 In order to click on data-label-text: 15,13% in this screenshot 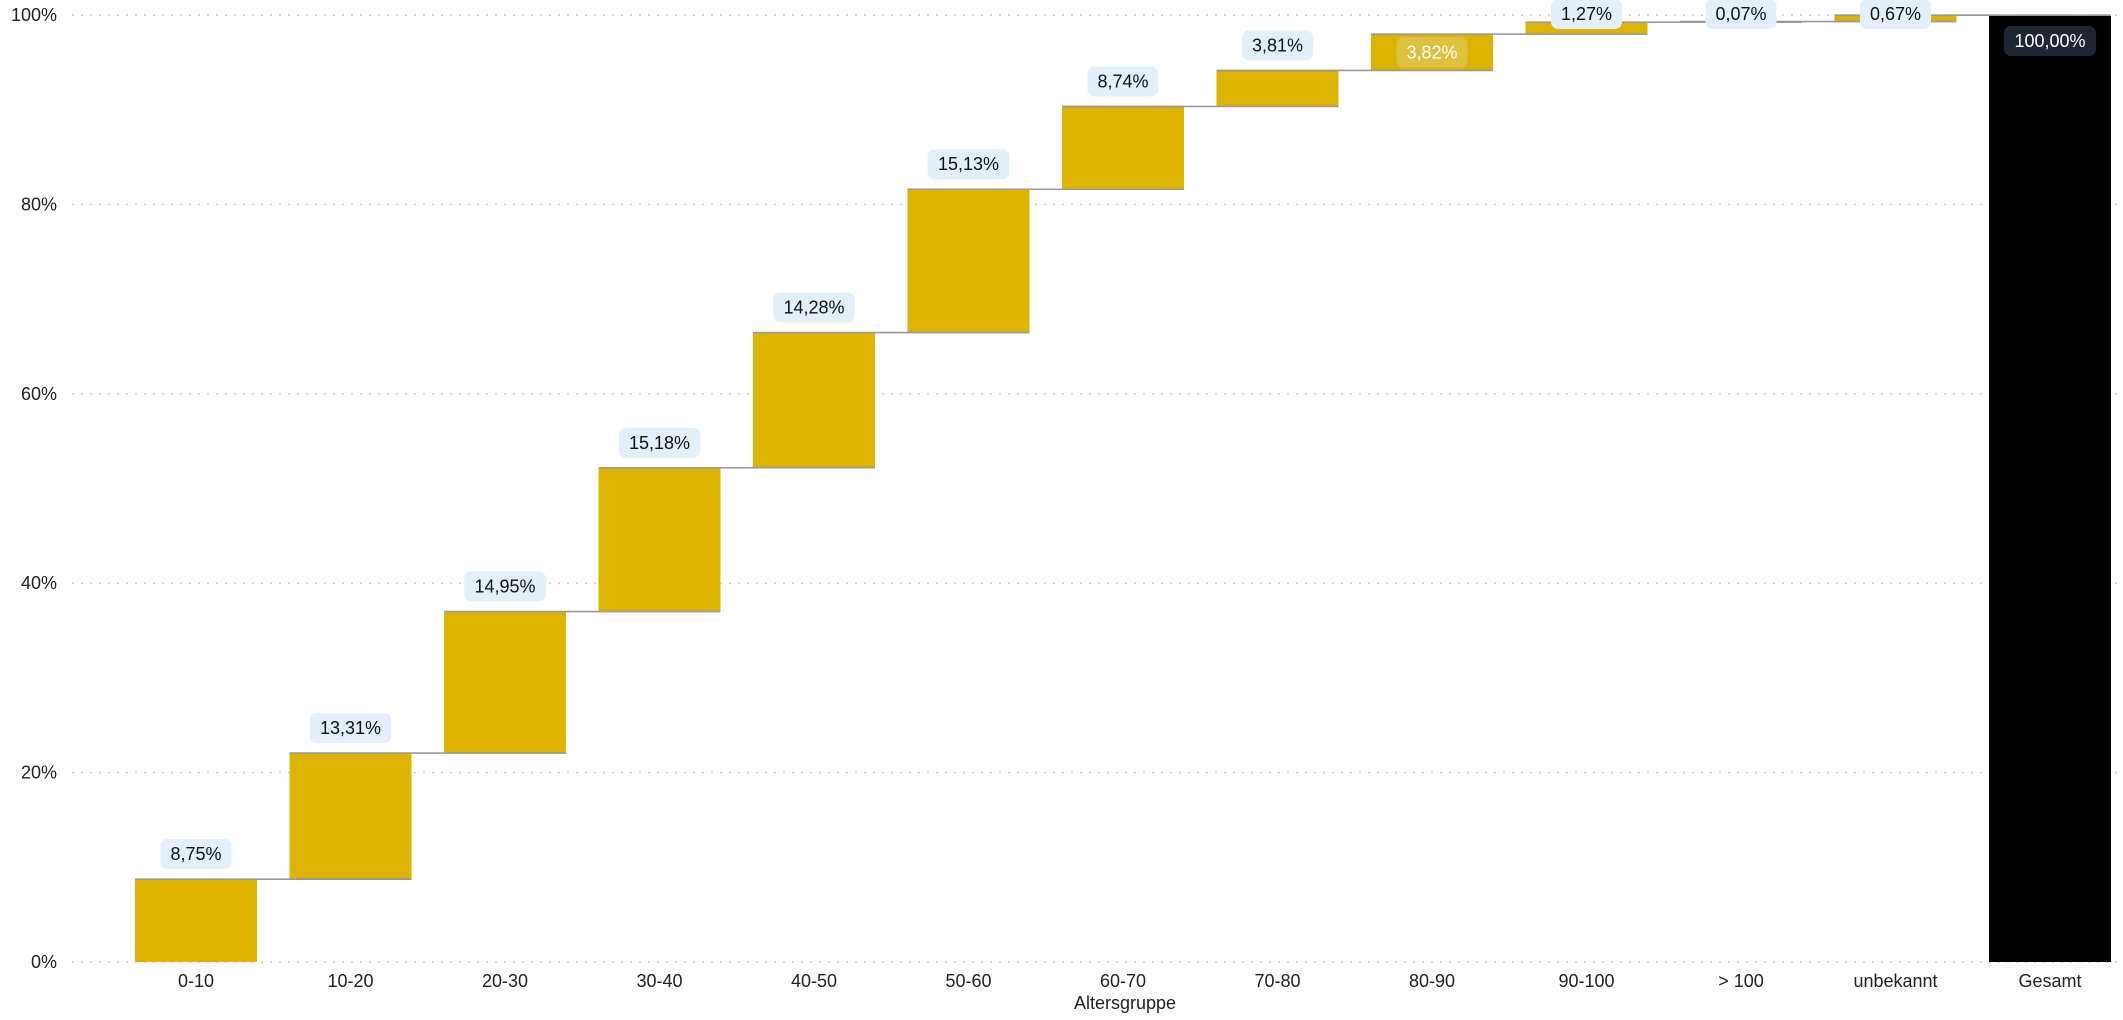, I will do `click(968, 164)`.